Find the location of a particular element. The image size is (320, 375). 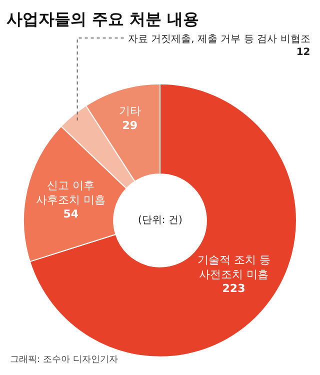

slice-label: 기술적 조치 등 사전조치 미흡 is located at coordinates (233, 267).